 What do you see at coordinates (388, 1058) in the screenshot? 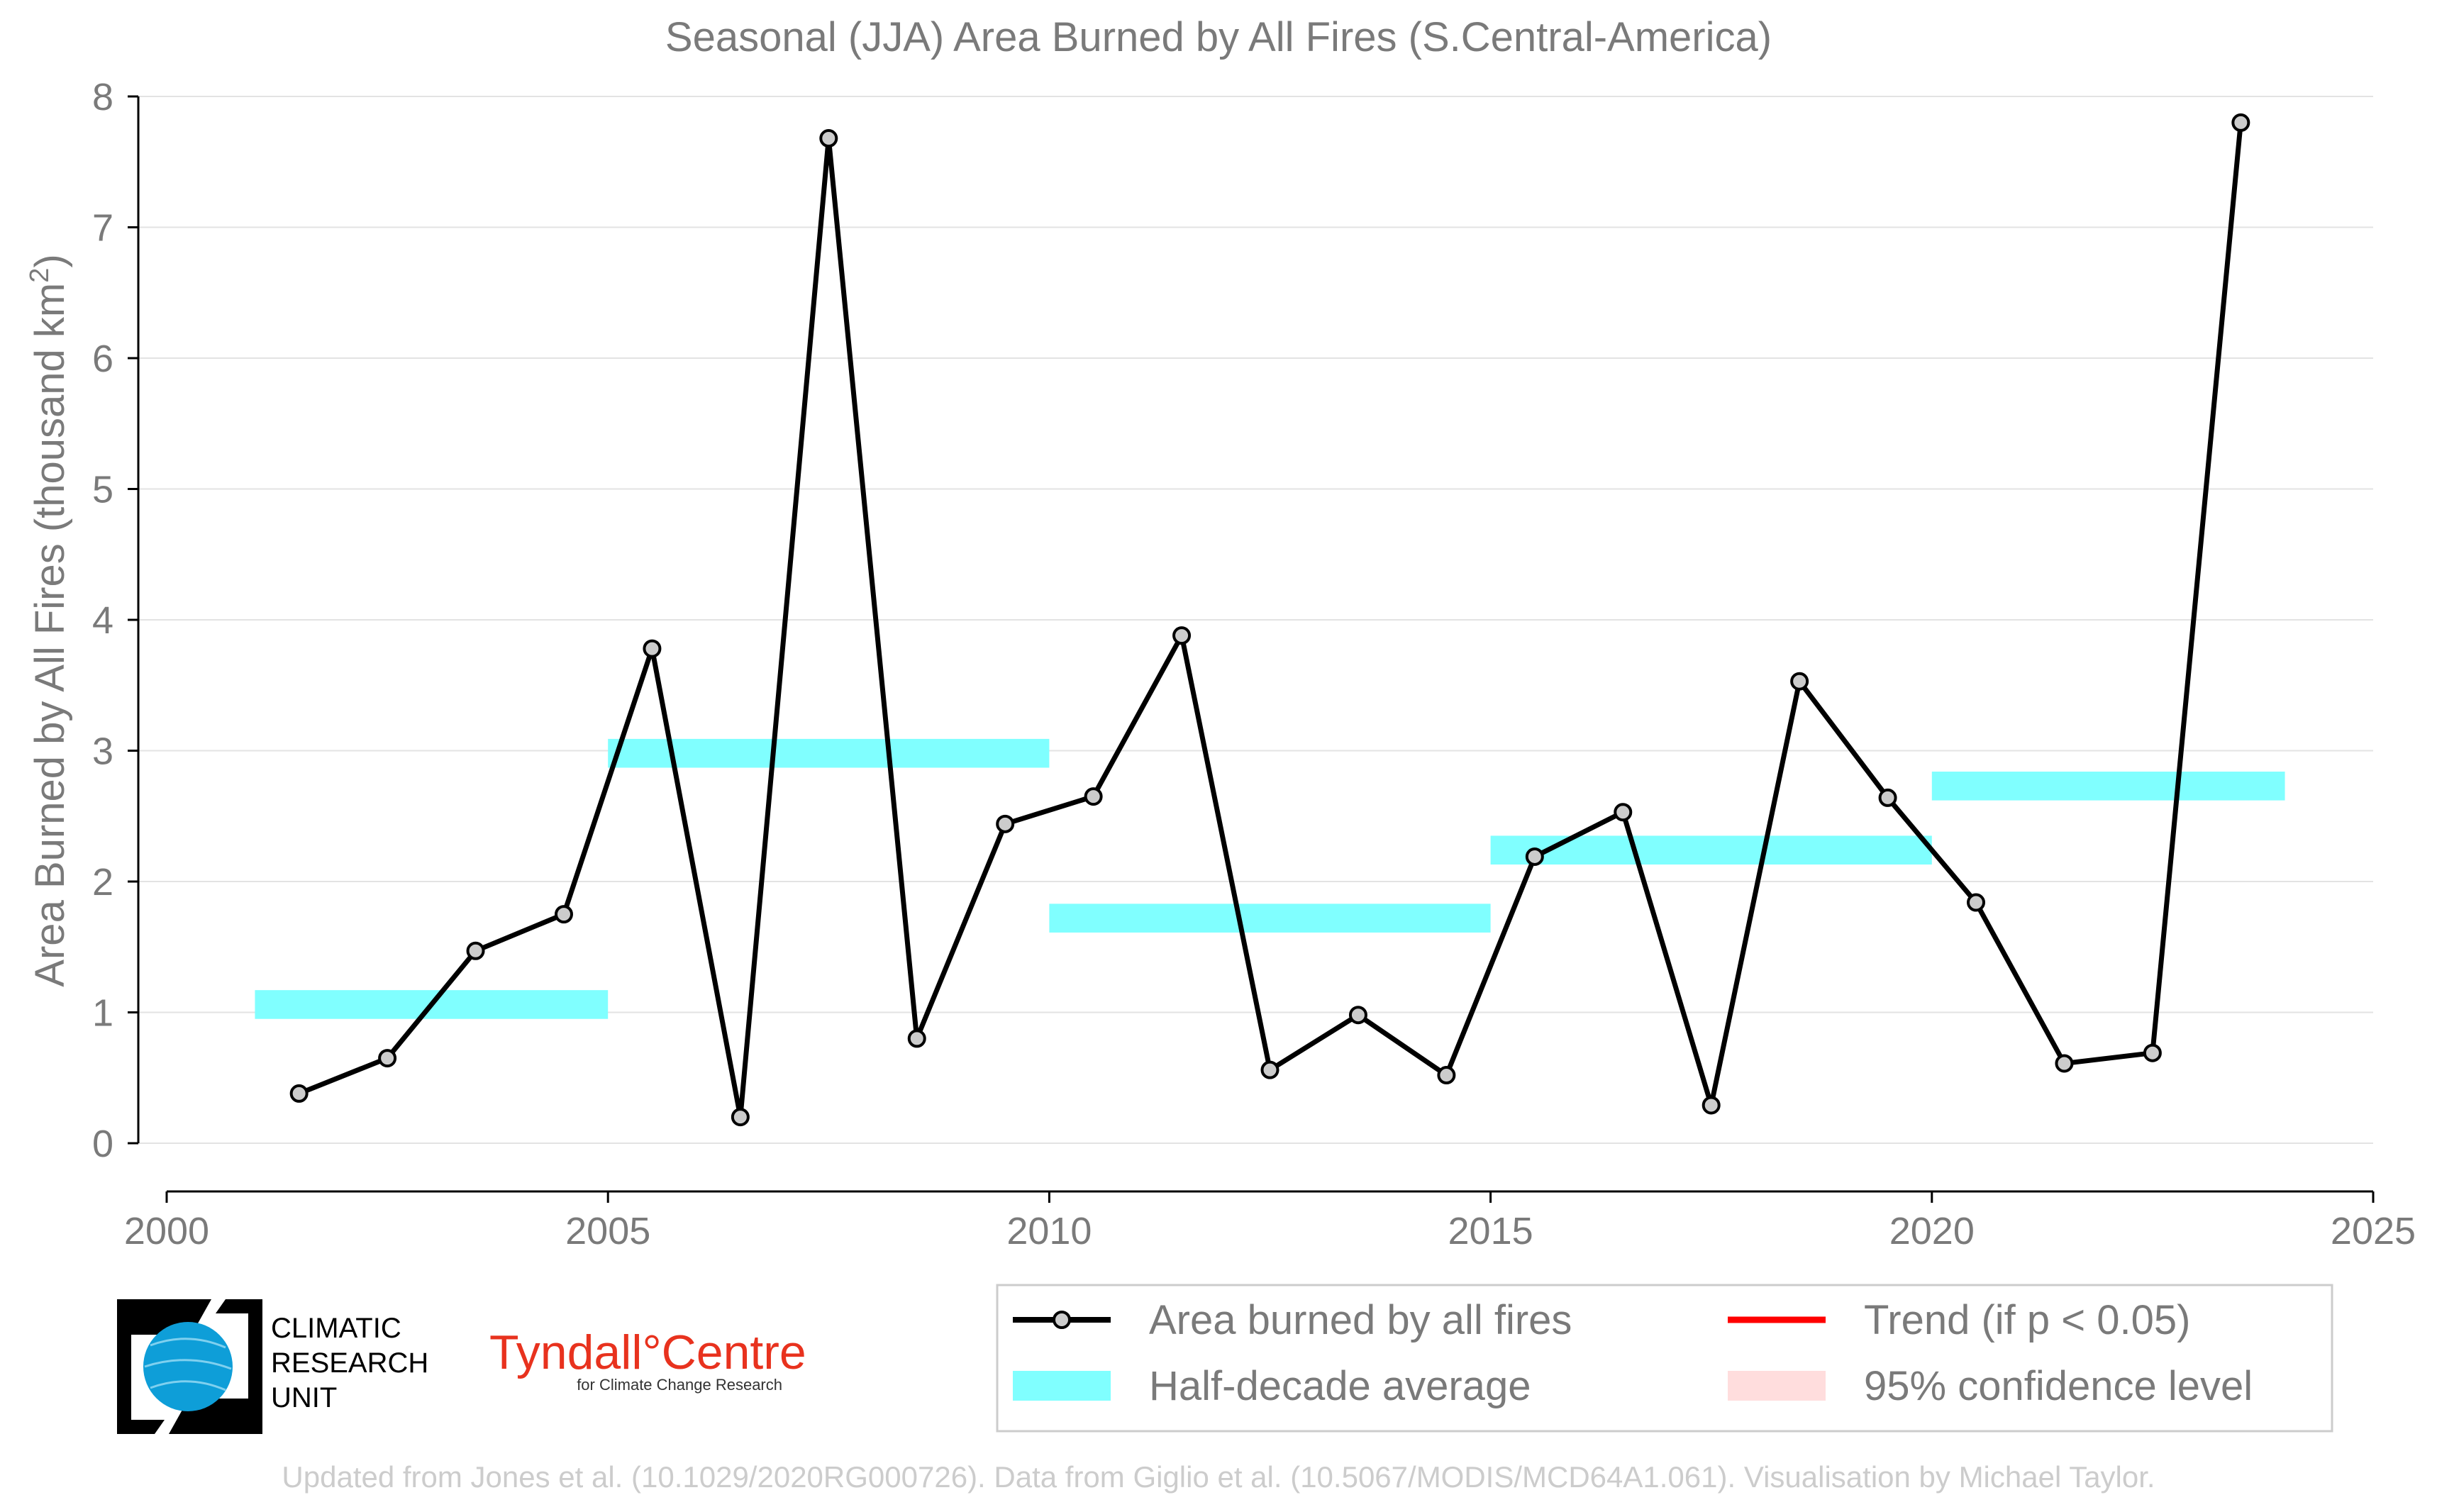
I see `data-point-2002.5` at bounding box center [388, 1058].